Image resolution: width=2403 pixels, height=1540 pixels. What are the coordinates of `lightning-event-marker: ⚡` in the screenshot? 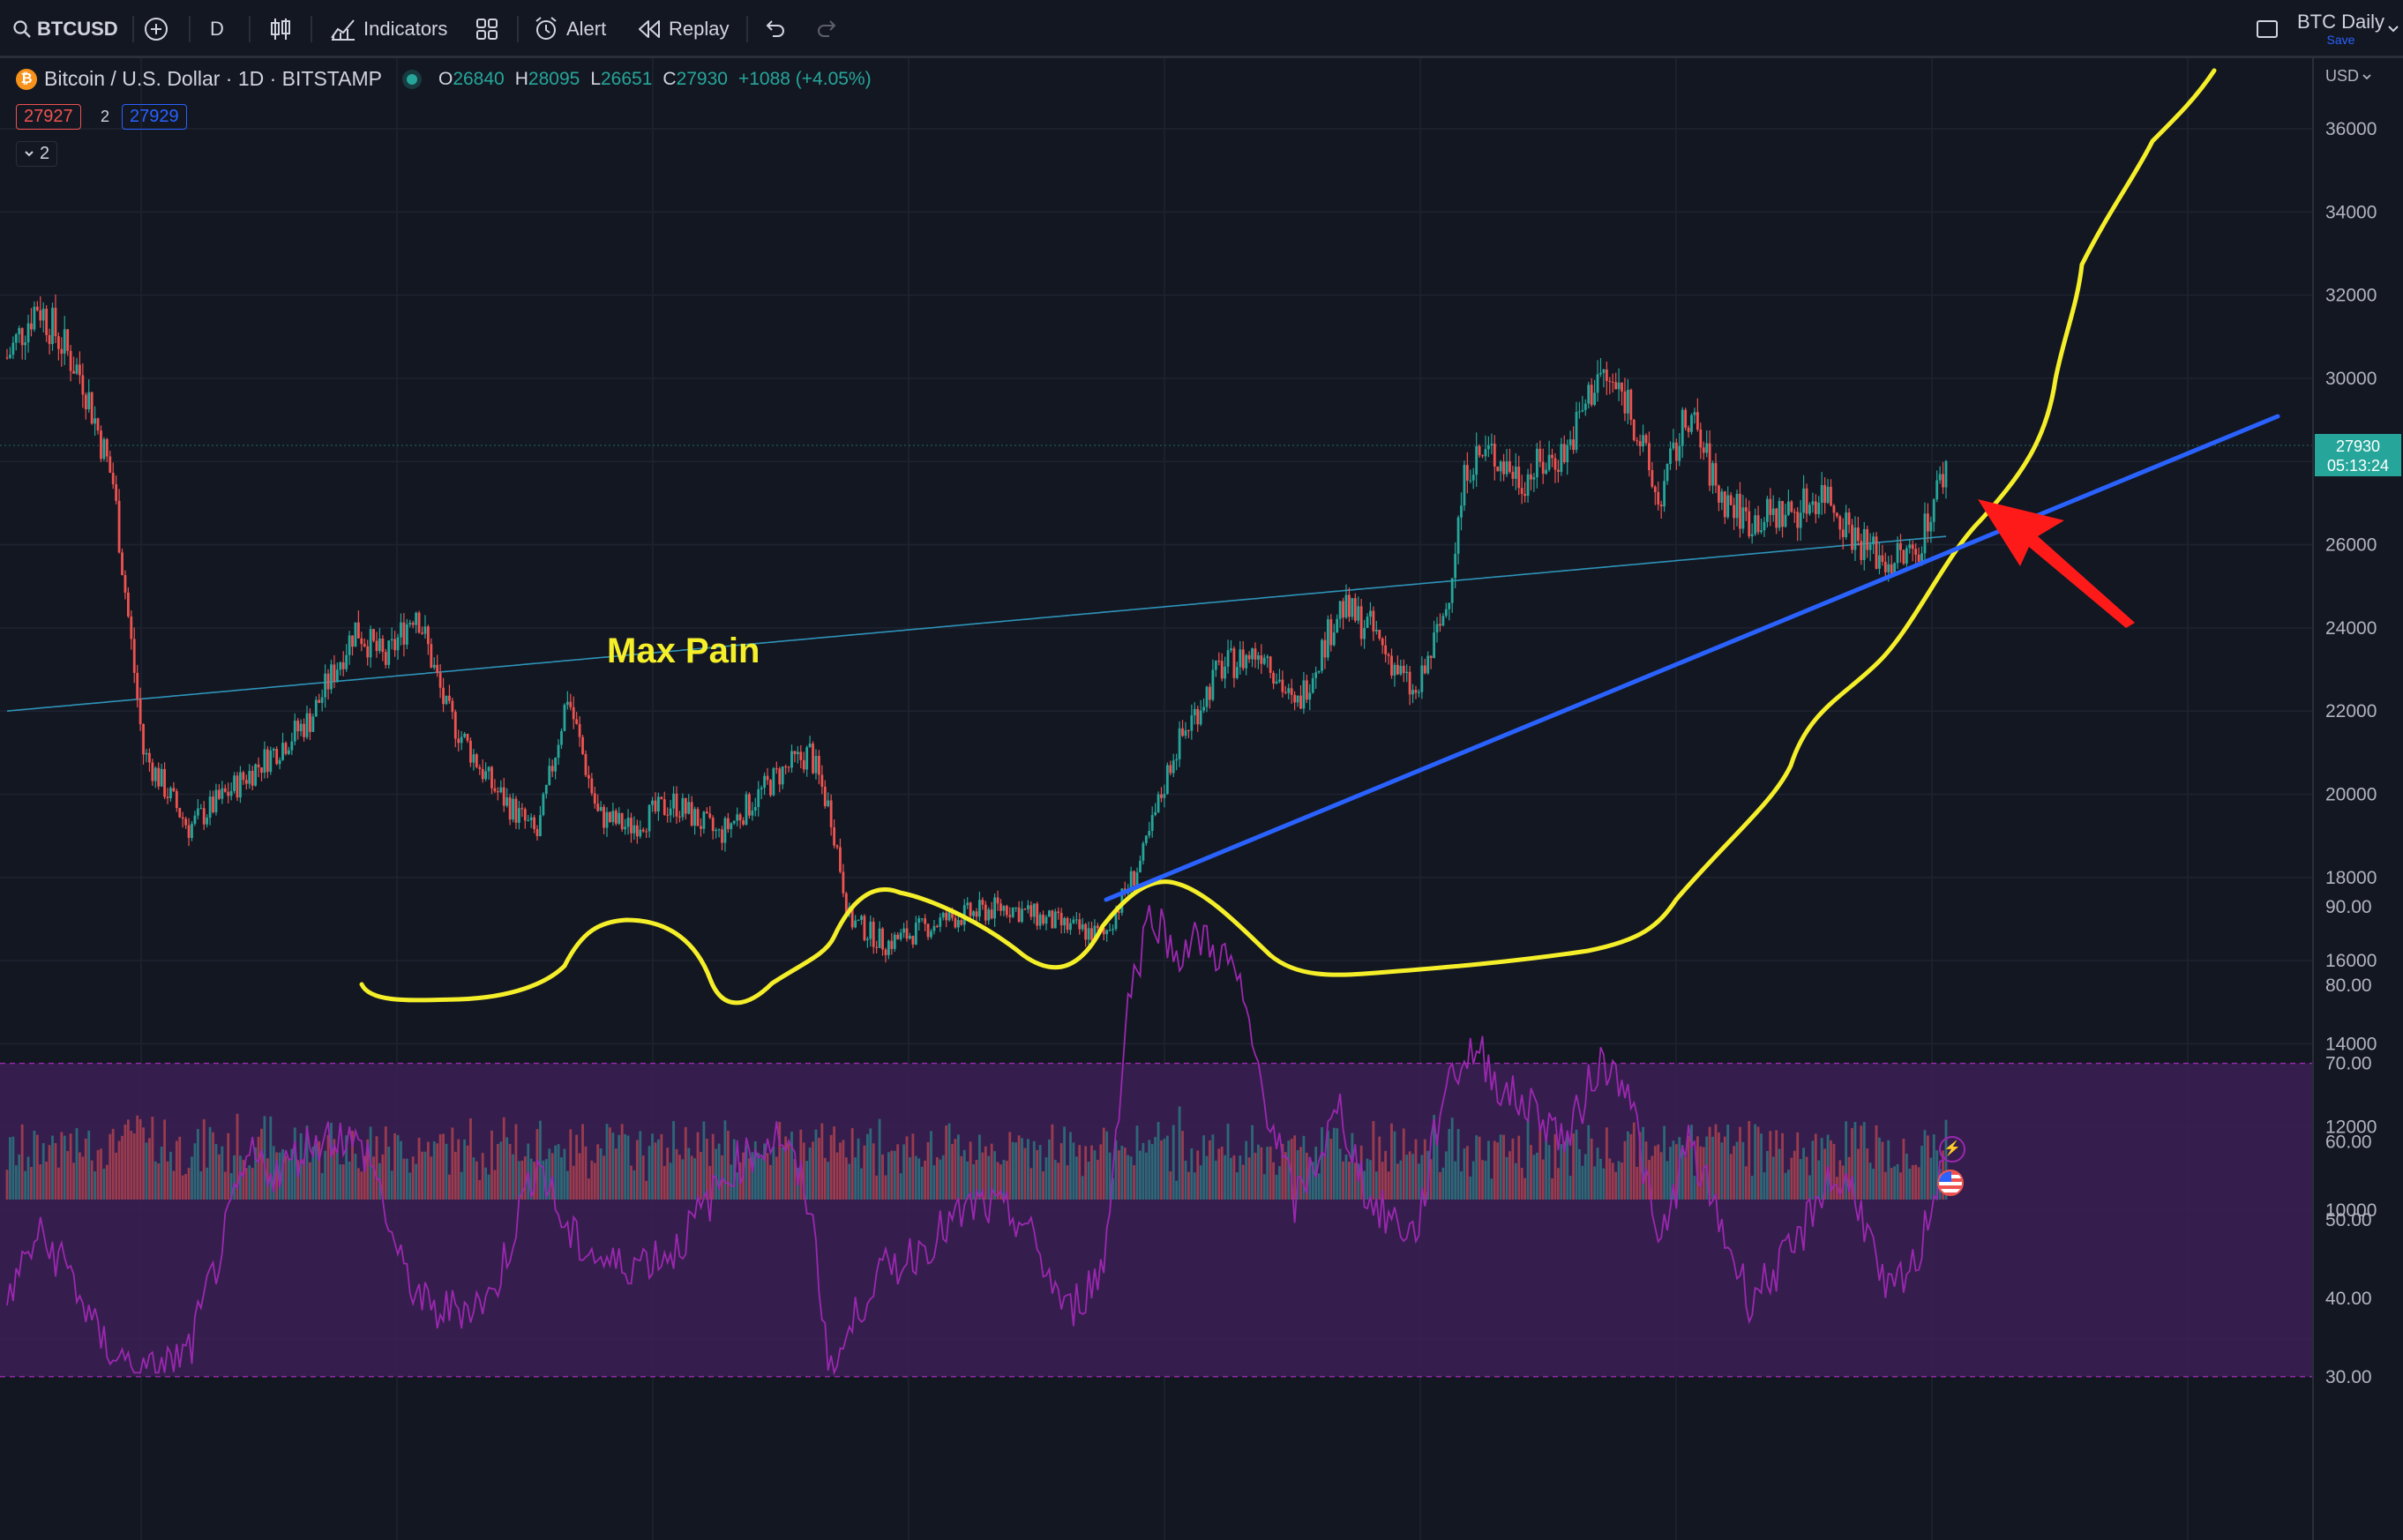 It's located at (1952, 1149).